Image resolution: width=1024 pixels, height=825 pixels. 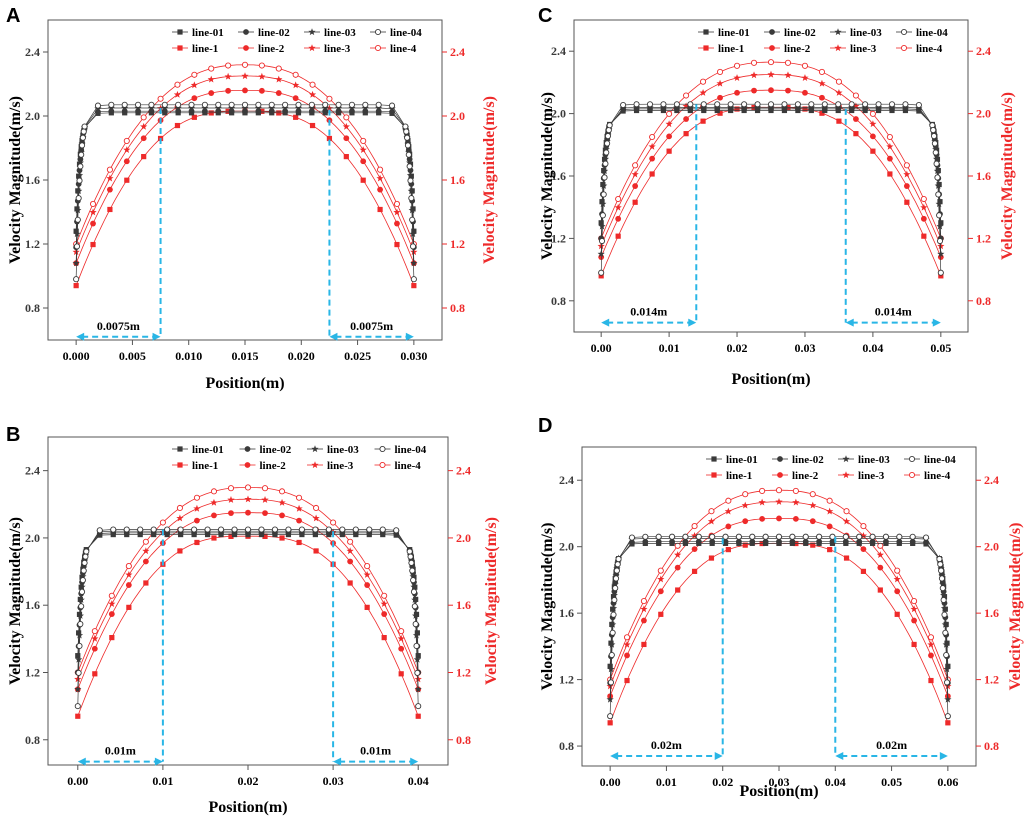 I want to click on x-tick-label: 0.04, so click(x=418, y=781).